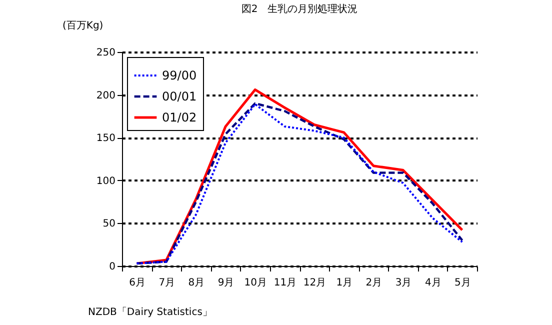  Describe the element at coordinates (112, 267) in the screenshot. I see `y-tick-label: 0` at that location.